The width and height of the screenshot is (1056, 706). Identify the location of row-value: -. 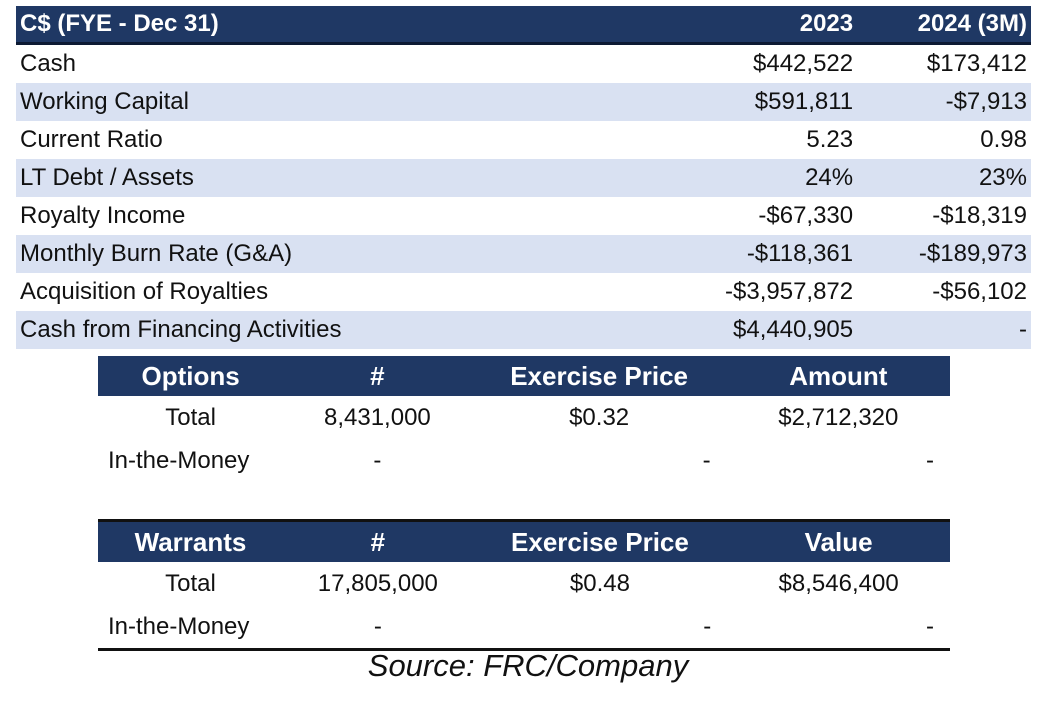
(838, 628).